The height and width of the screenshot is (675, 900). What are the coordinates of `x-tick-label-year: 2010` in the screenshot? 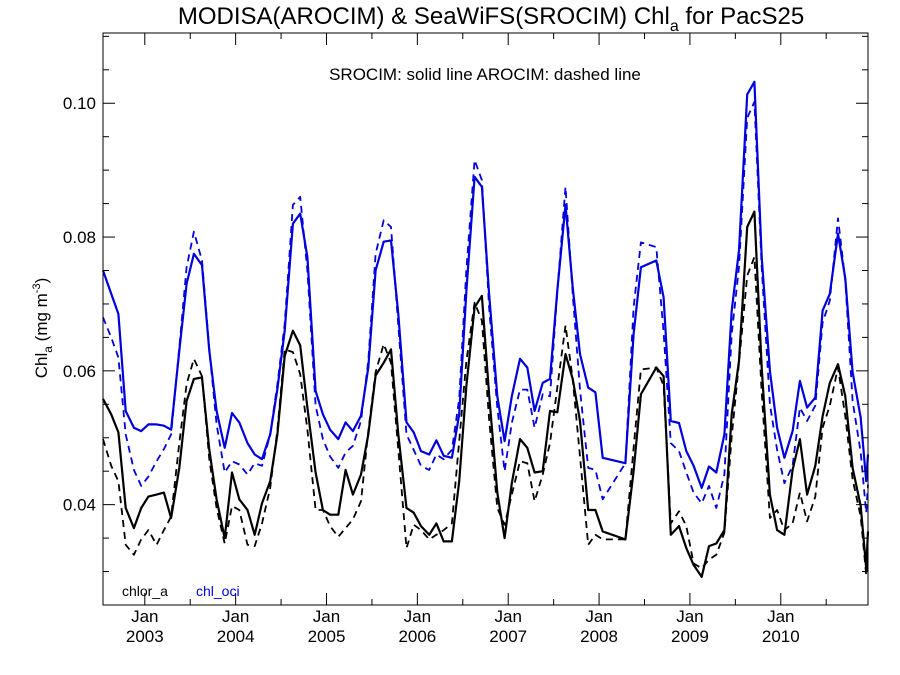 It's located at (781, 636).